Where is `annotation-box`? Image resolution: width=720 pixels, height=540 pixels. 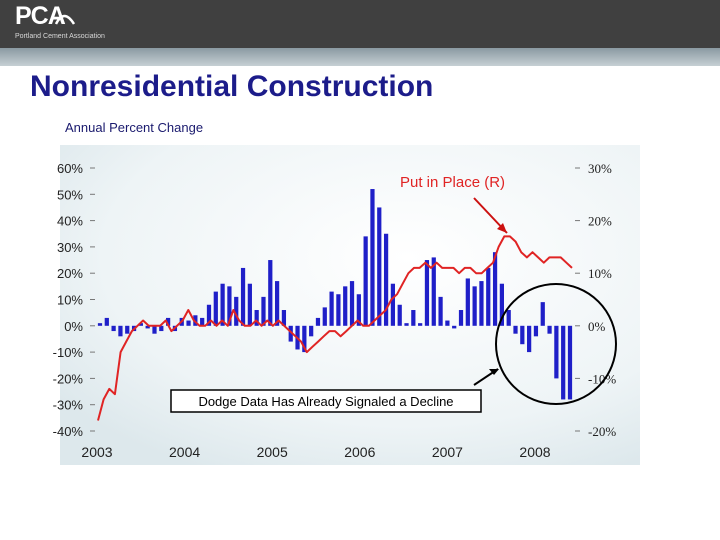 annotation-box is located at coordinates (326, 401).